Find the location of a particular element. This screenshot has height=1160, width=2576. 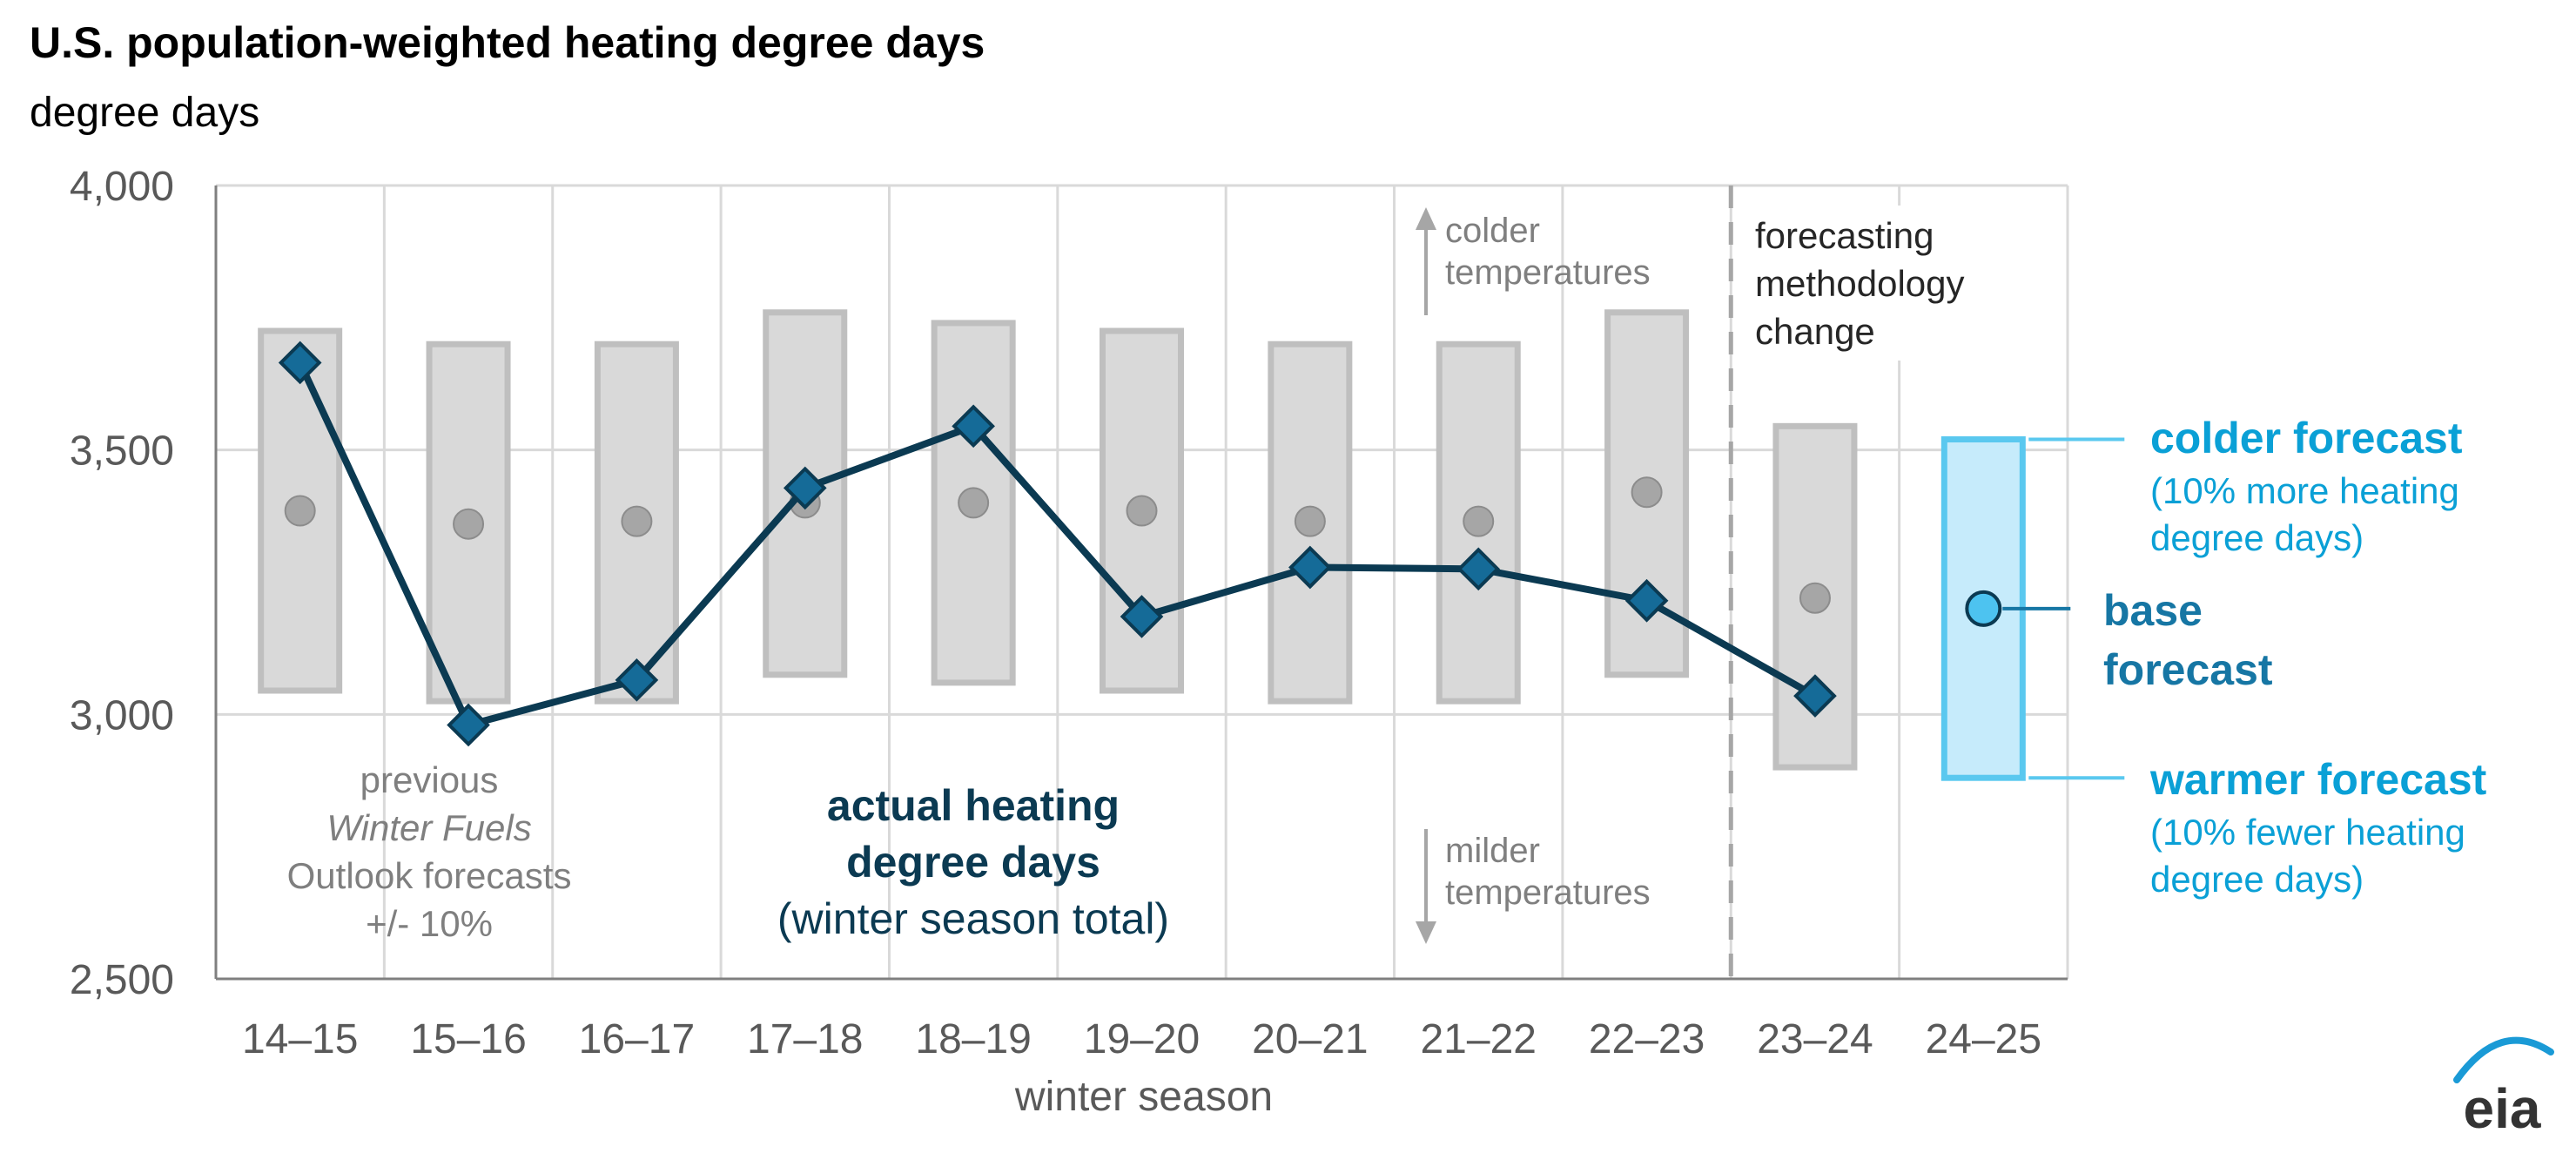

actual-label-line1: actual heating is located at coordinates (973, 805).